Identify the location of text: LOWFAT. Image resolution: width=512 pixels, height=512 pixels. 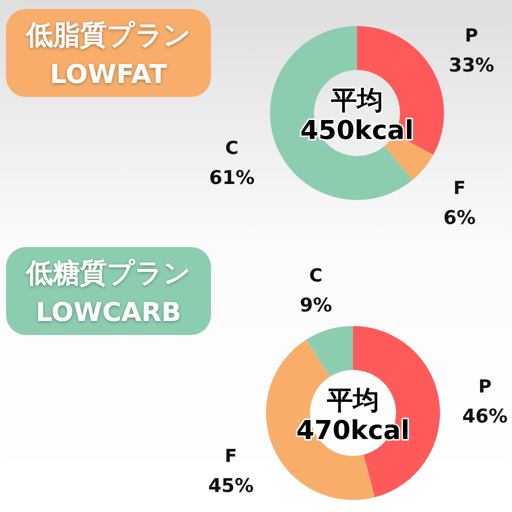
(109, 75).